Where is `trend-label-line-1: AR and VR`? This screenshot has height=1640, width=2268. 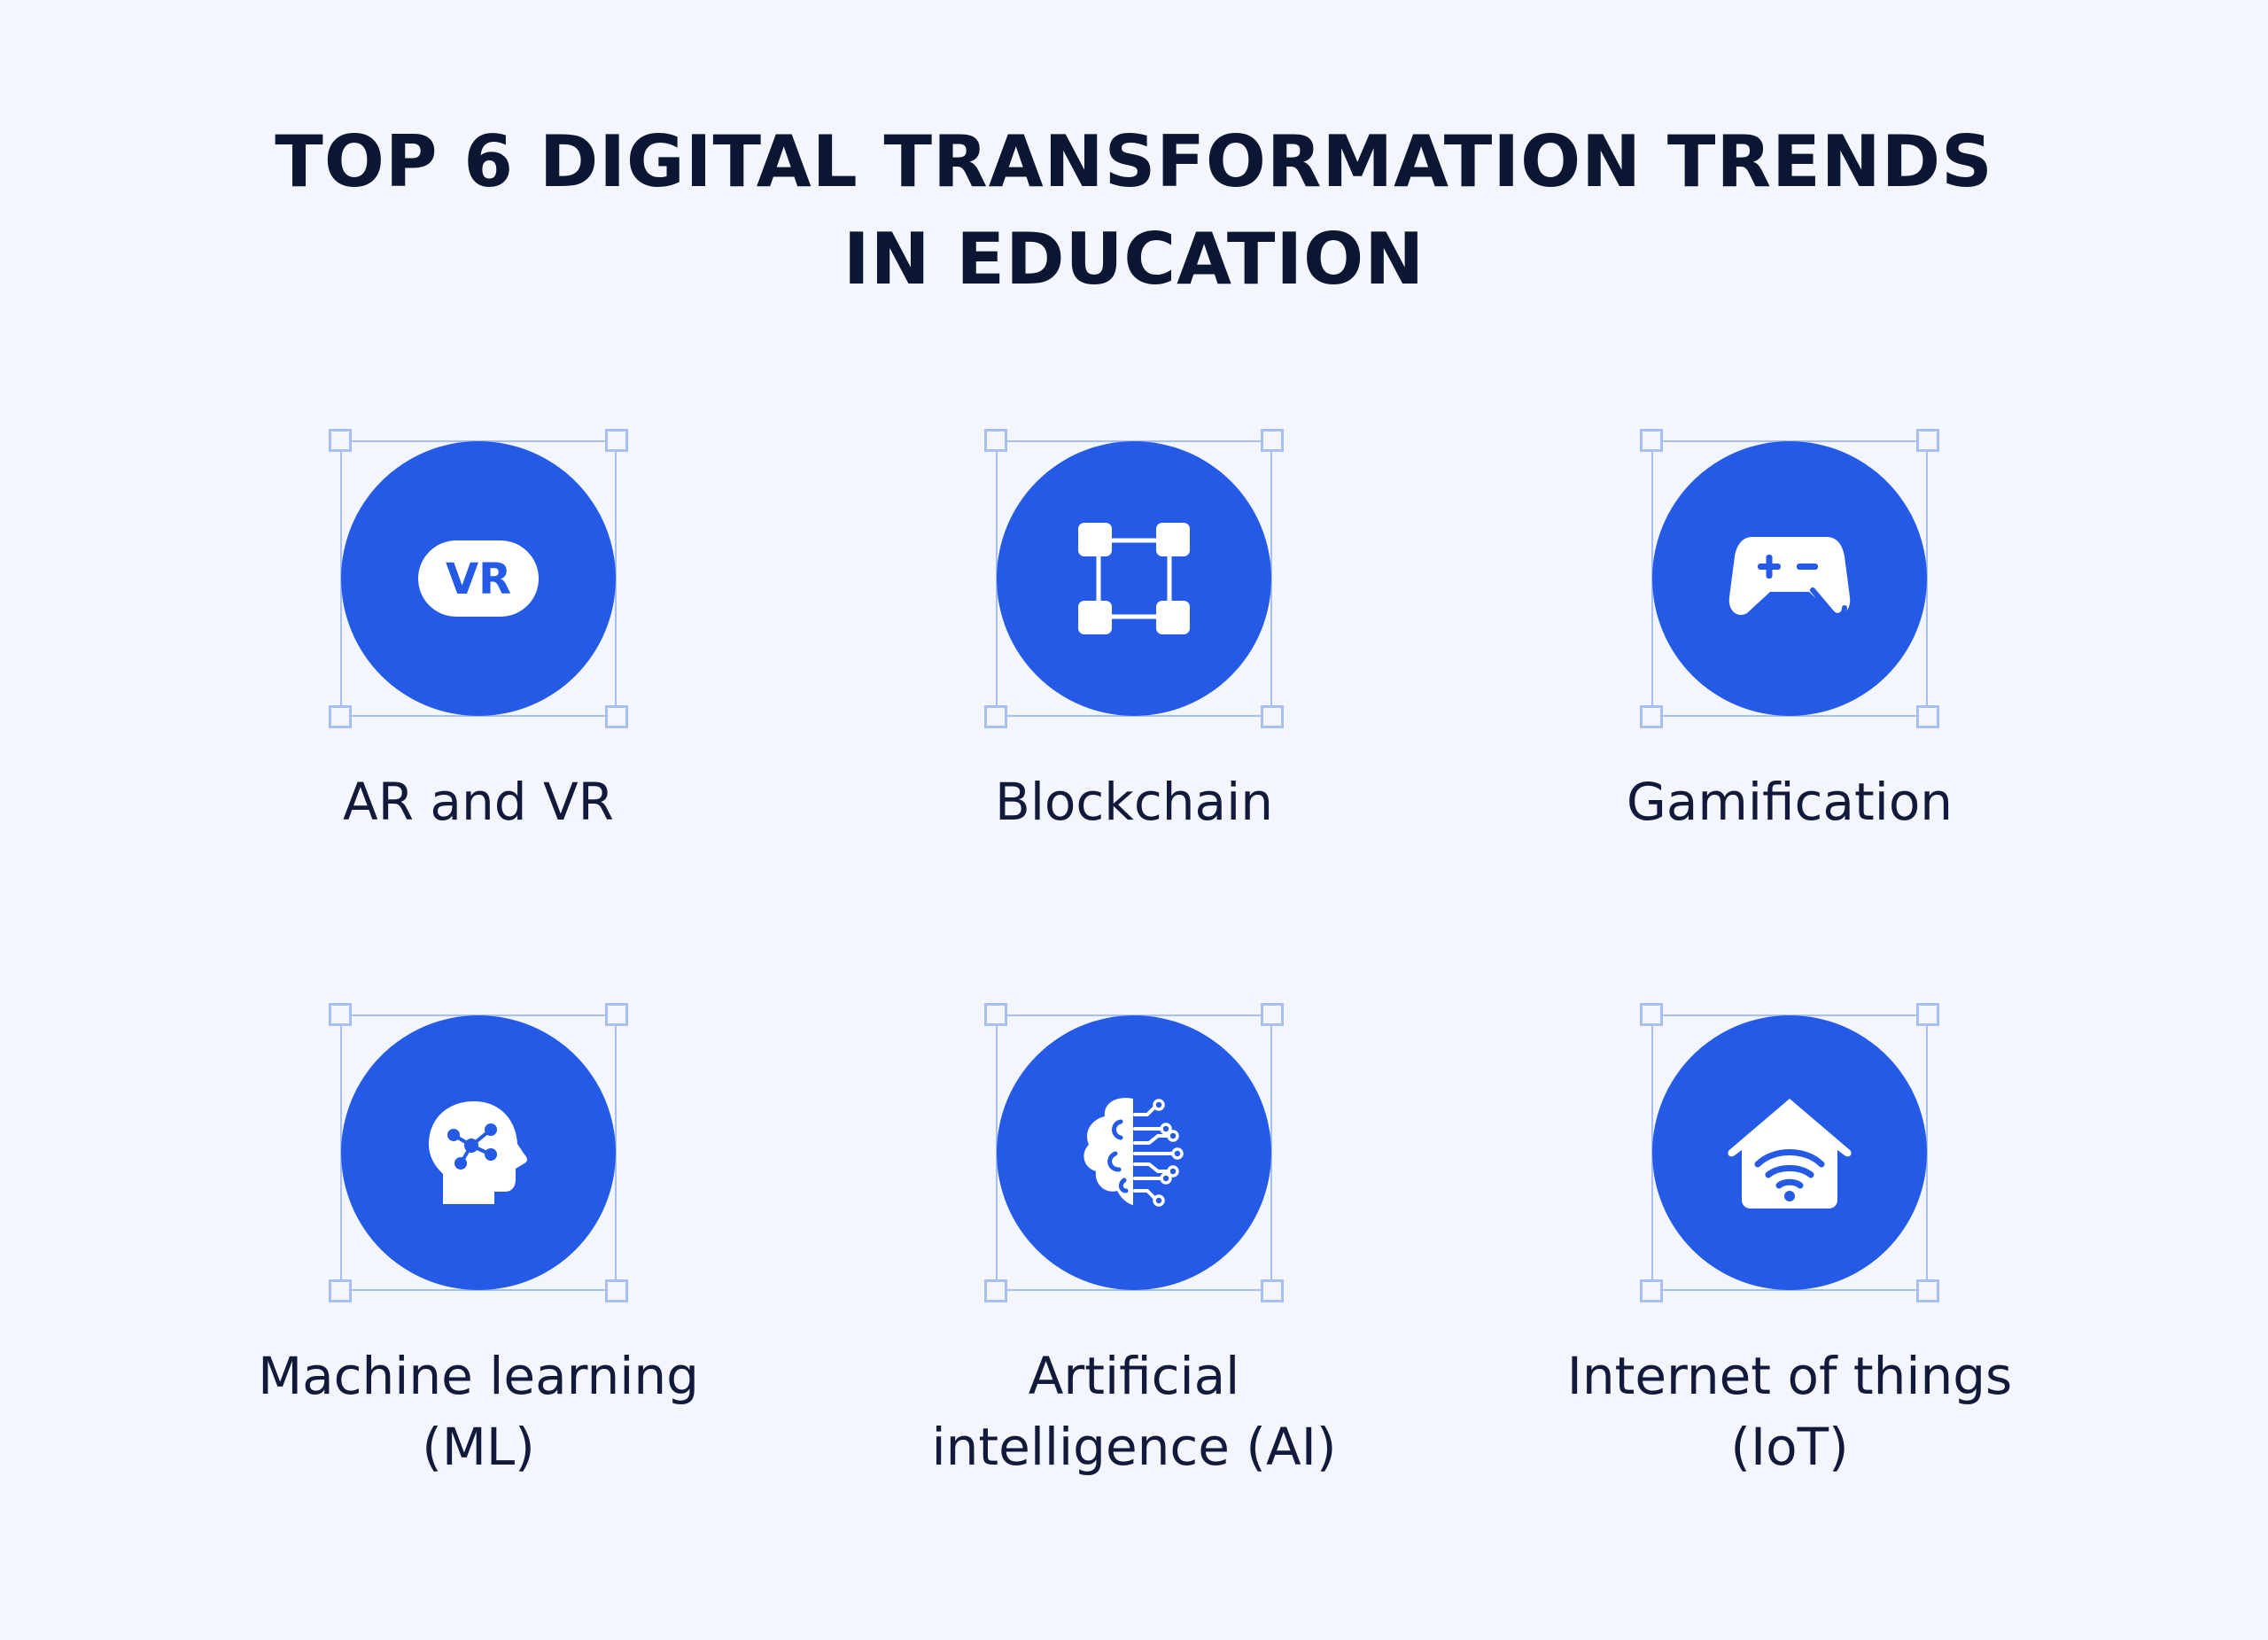
trend-label-line-1: AR and VR is located at coordinates (478, 802).